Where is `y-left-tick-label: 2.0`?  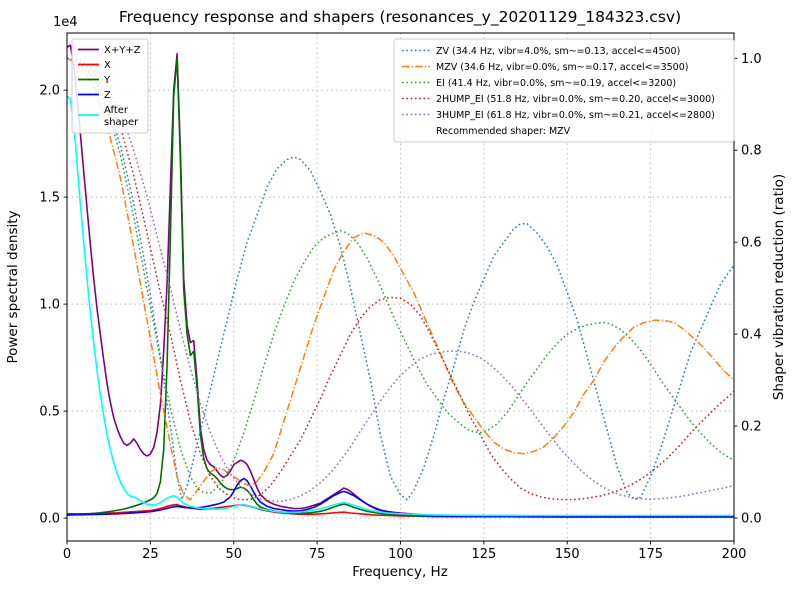 y-left-tick-label: 2.0 is located at coordinates (49, 91).